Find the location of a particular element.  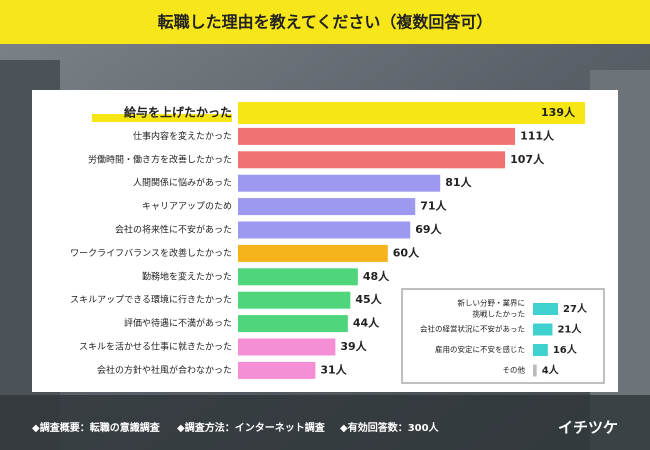

category-label: 会社の将来性に不安があった is located at coordinates (173, 230).